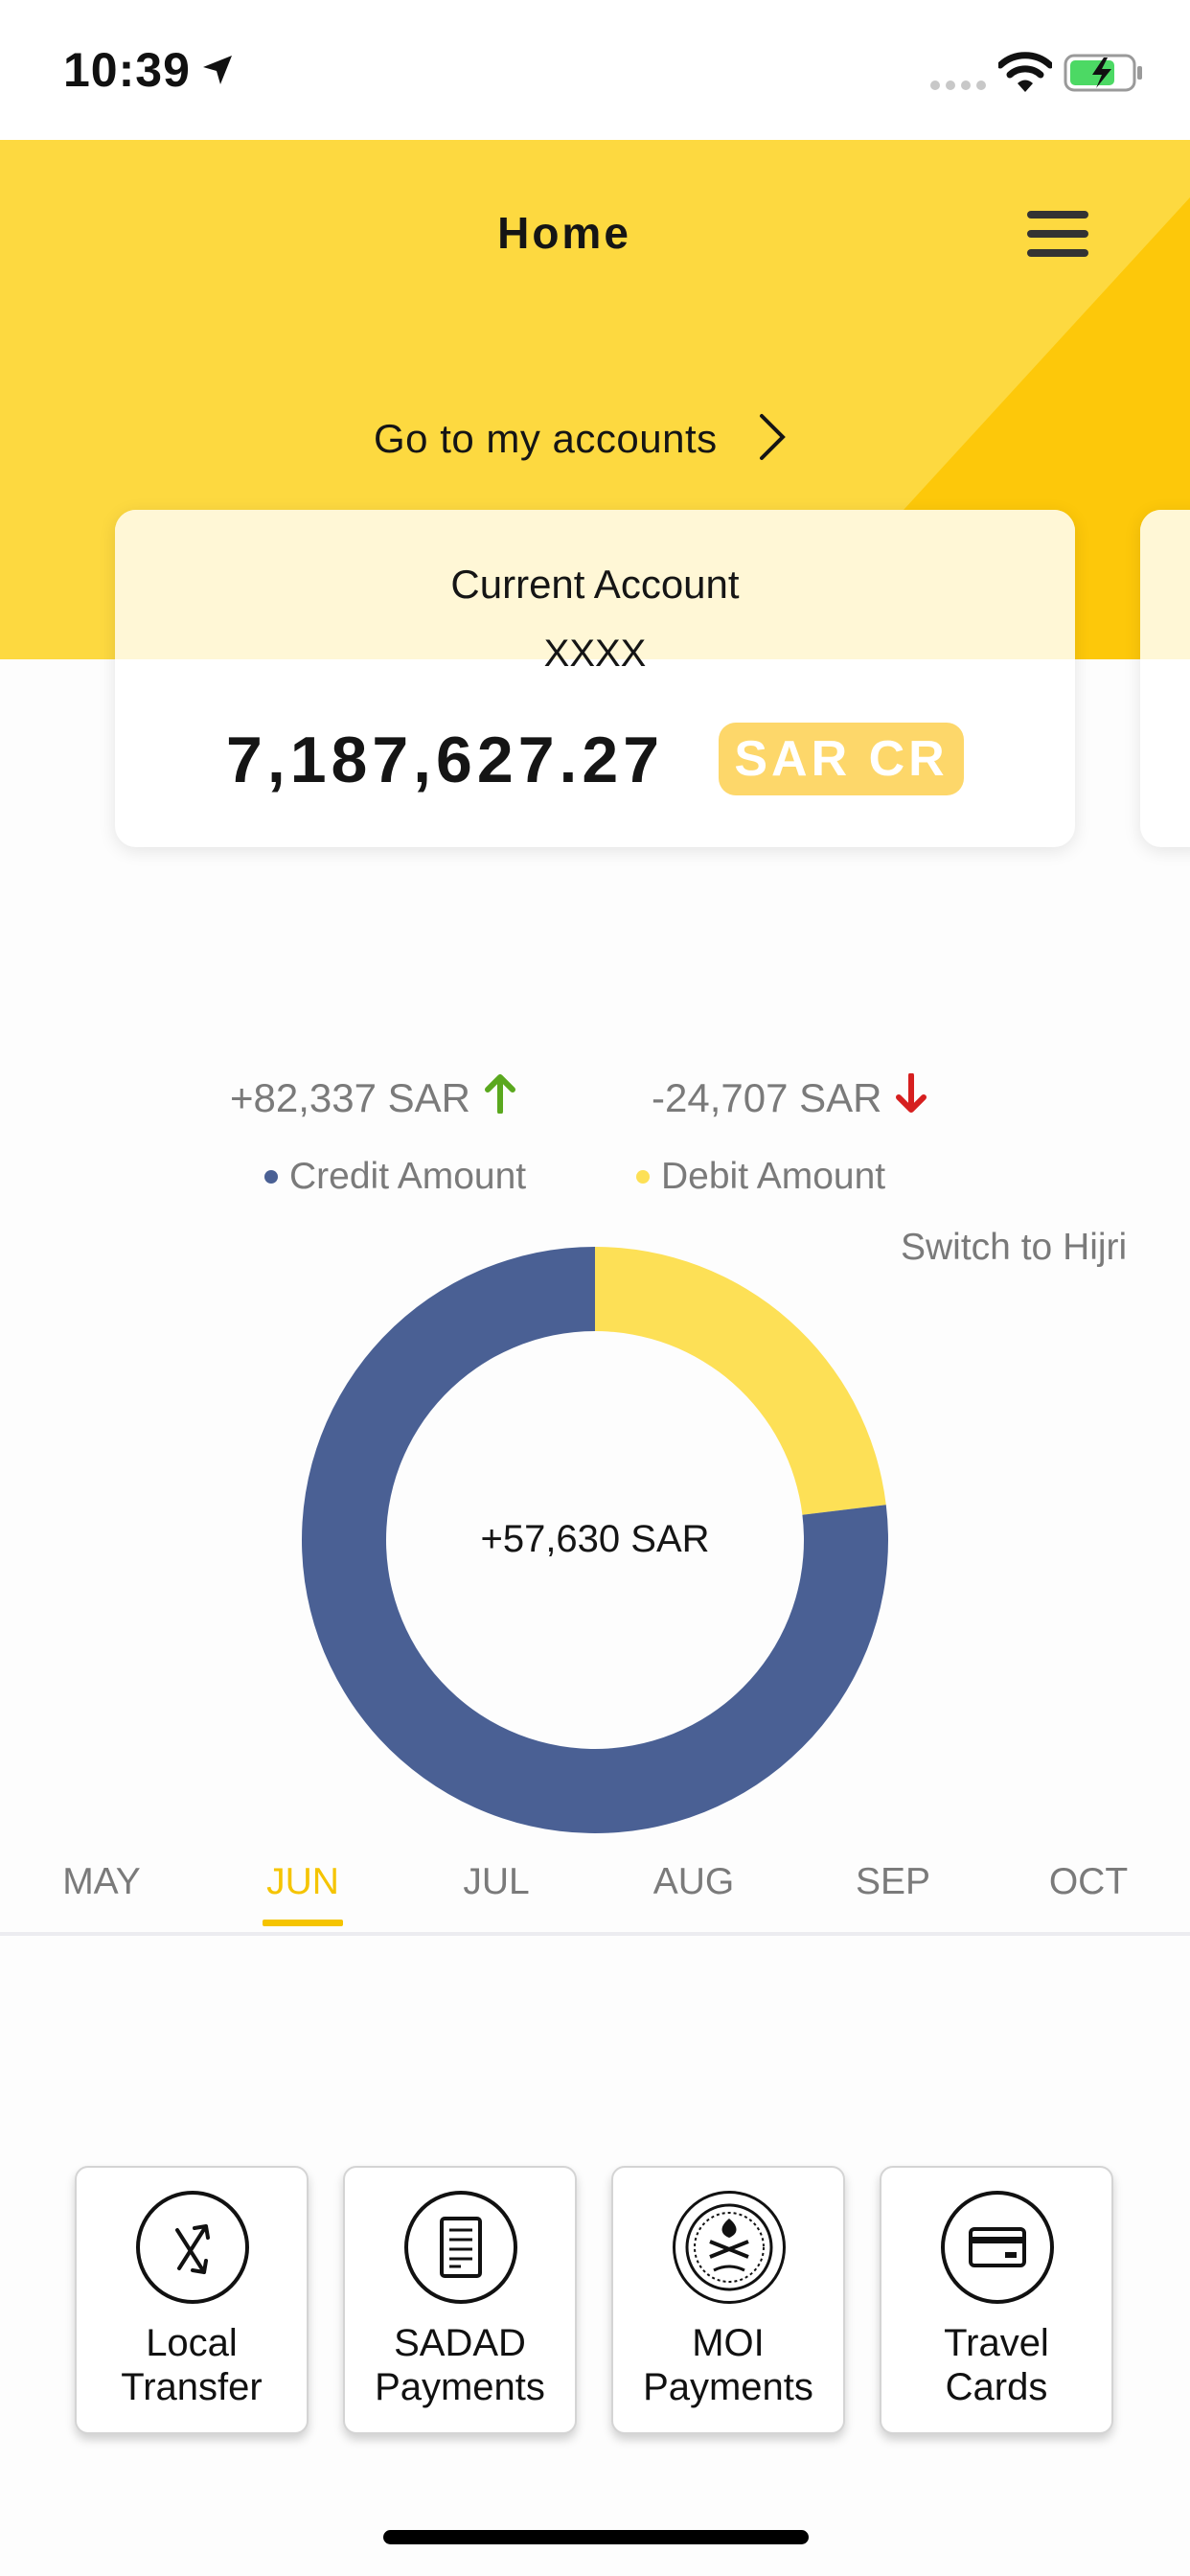  What do you see at coordinates (546, 438) in the screenshot?
I see `go-to-accounts-label: Go to my accounts` at bounding box center [546, 438].